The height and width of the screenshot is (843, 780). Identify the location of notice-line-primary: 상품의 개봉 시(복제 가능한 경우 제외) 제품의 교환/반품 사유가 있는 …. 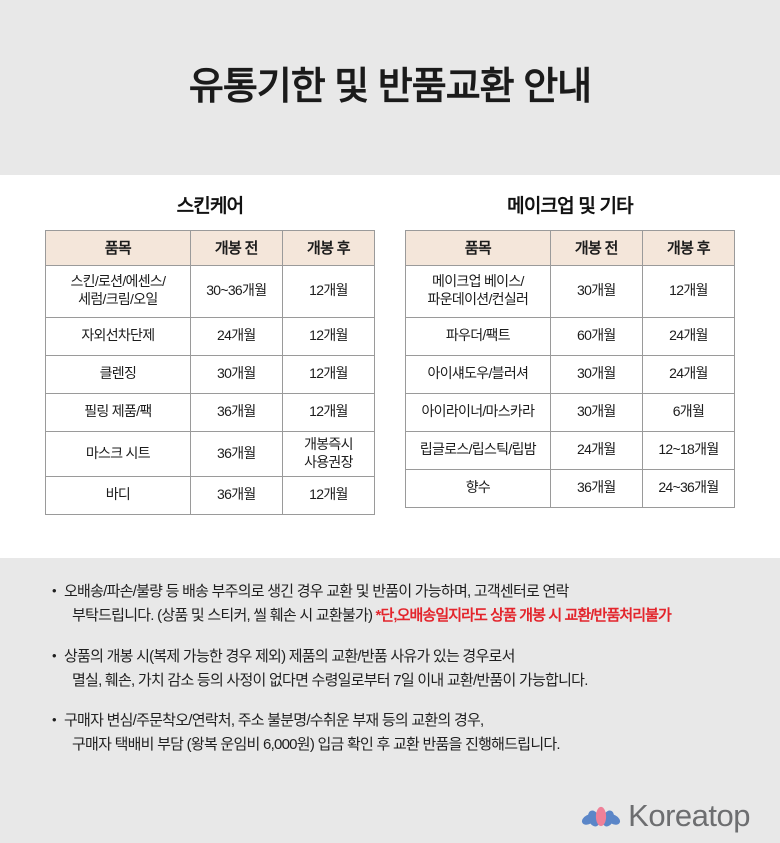
(289, 656).